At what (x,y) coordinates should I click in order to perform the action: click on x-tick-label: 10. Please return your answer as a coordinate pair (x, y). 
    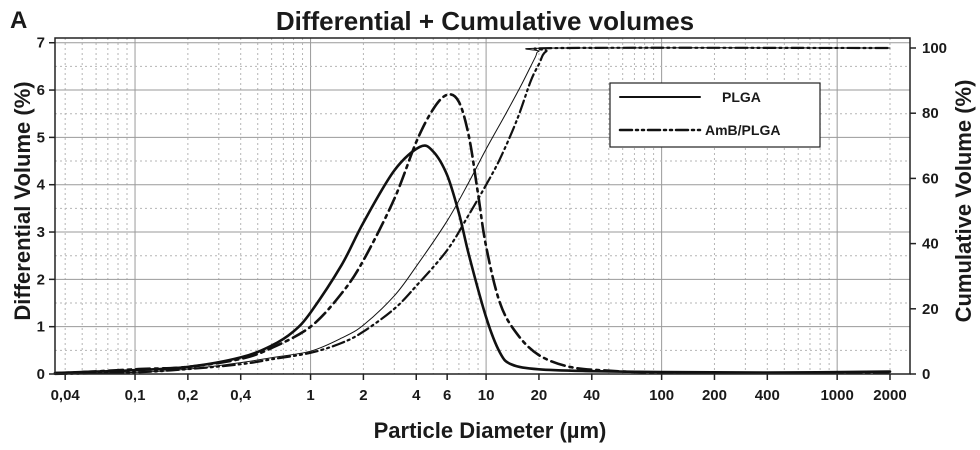
    Looking at the image, I should click on (486, 395).